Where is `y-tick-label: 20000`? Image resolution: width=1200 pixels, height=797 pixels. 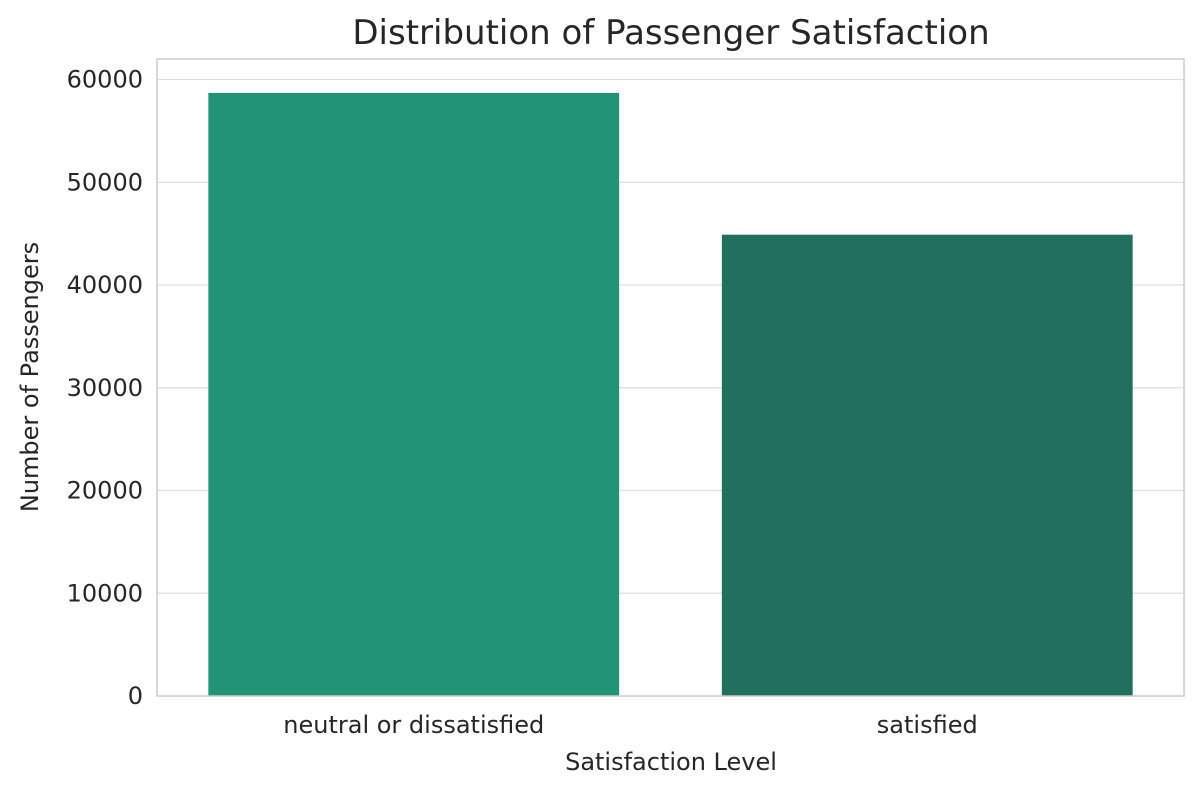 y-tick-label: 20000 is located at coordinates (105, 491).